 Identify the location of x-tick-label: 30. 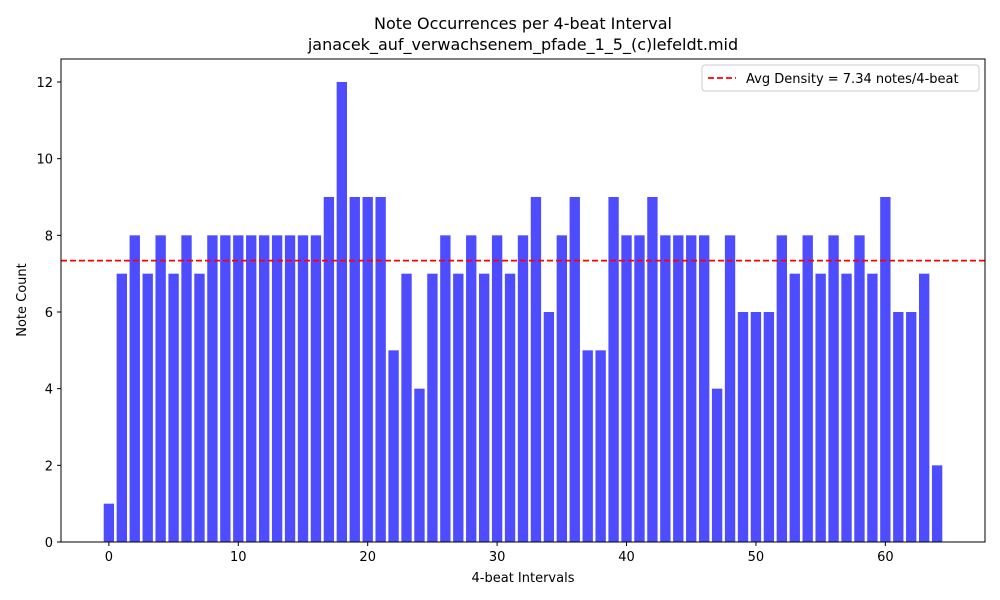
(497, 557).